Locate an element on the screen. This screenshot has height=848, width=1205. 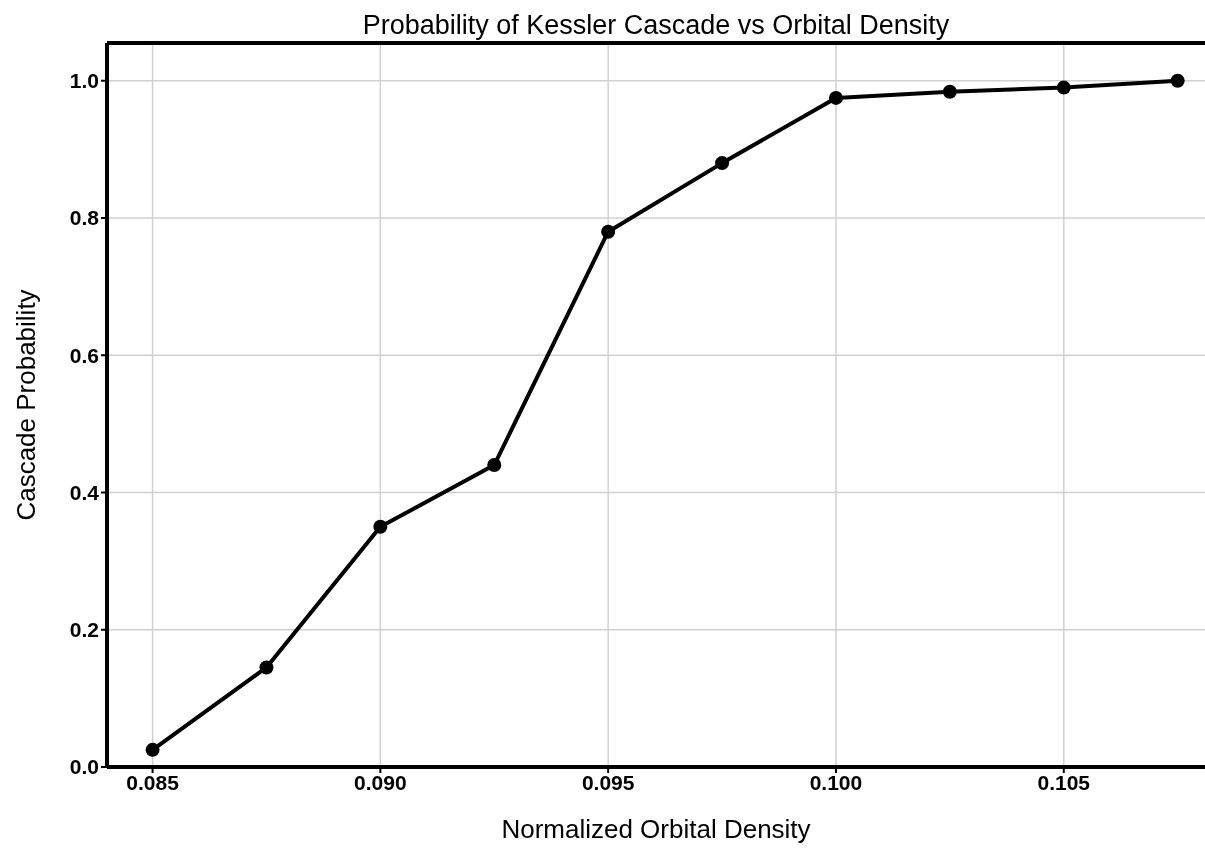
chart-title: Probability of Kessler Cascade vs Orbital Density is located at coordinates (656, 25).